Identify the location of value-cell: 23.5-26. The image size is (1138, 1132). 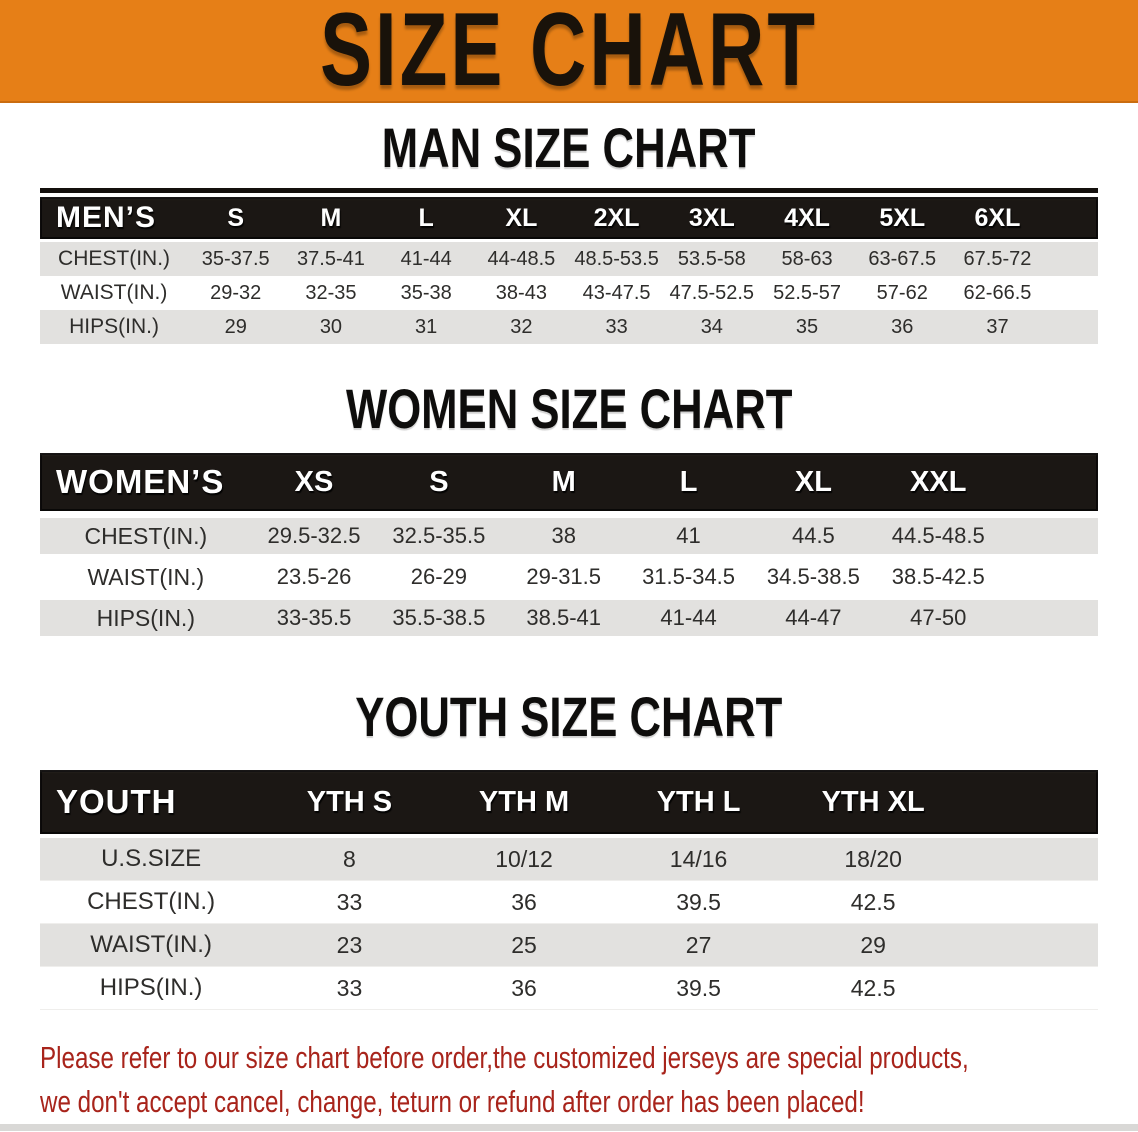
(314, 576).